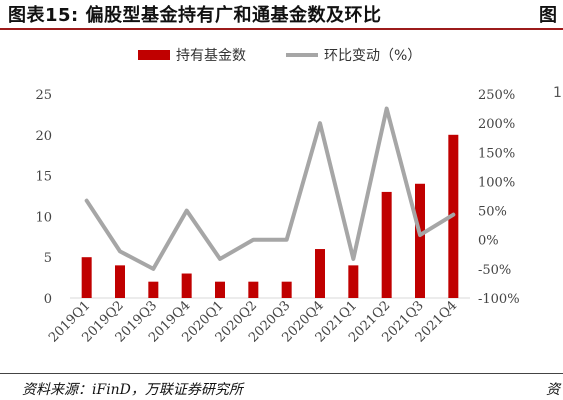 The height and width of the screenshot is (400, 563). What do you see at coordinates (86, 277) in the screenshot?
I see `bar-2019Q1` at bounding box center [86, 277].